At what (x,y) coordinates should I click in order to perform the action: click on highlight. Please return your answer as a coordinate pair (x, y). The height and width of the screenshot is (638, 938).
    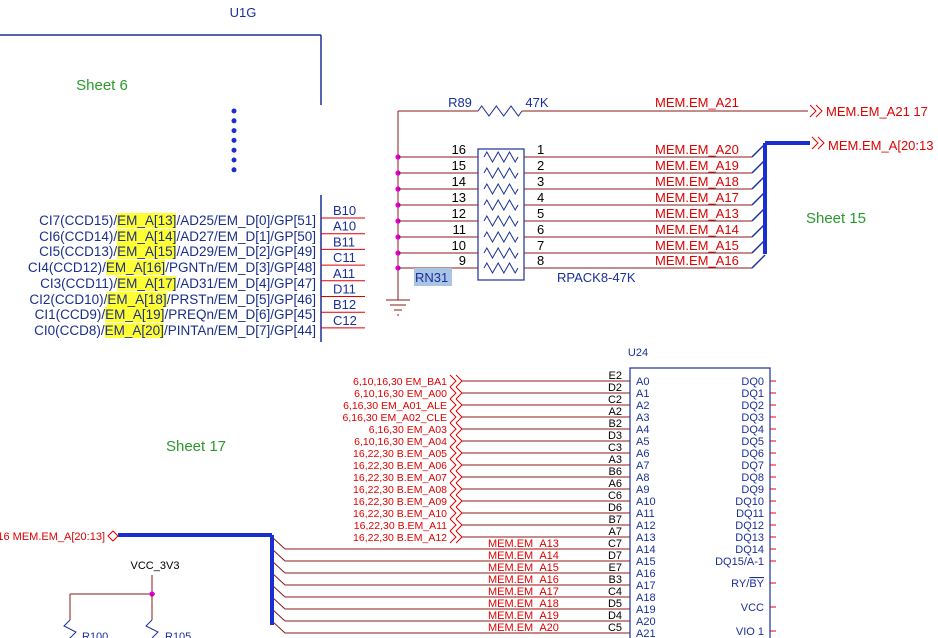
    Looking at the image, I should click on (433, 277).